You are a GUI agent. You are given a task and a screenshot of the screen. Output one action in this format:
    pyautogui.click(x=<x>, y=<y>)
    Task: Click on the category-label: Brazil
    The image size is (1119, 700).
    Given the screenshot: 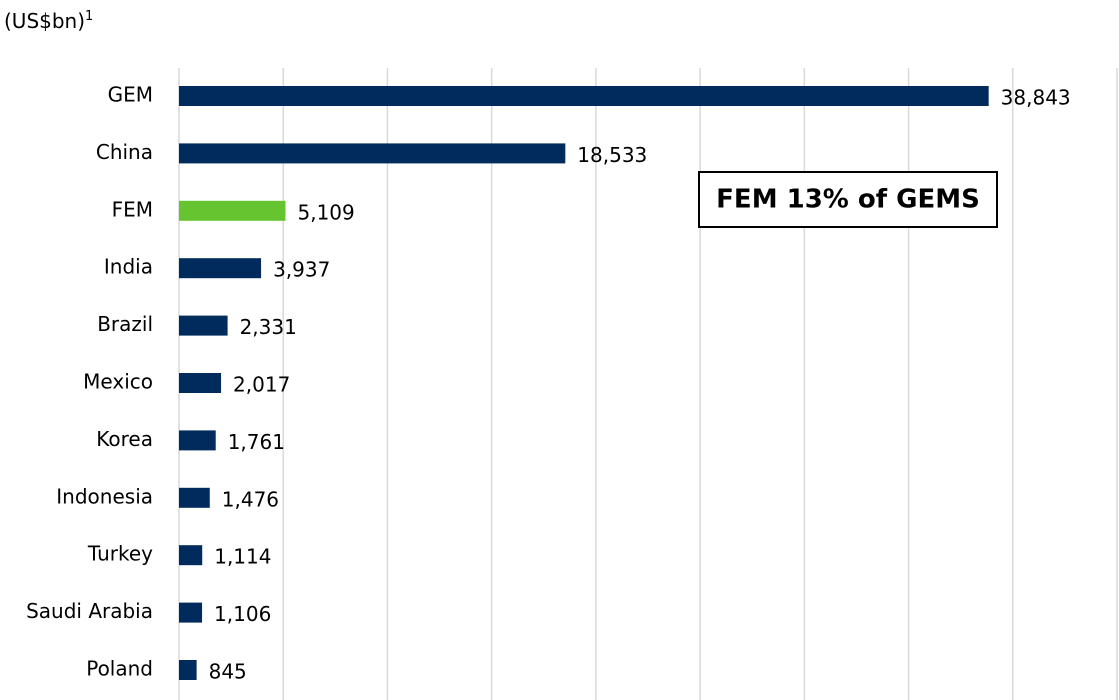 What is the action you would take?
    pyautogui.click(x=125, y=324)
    